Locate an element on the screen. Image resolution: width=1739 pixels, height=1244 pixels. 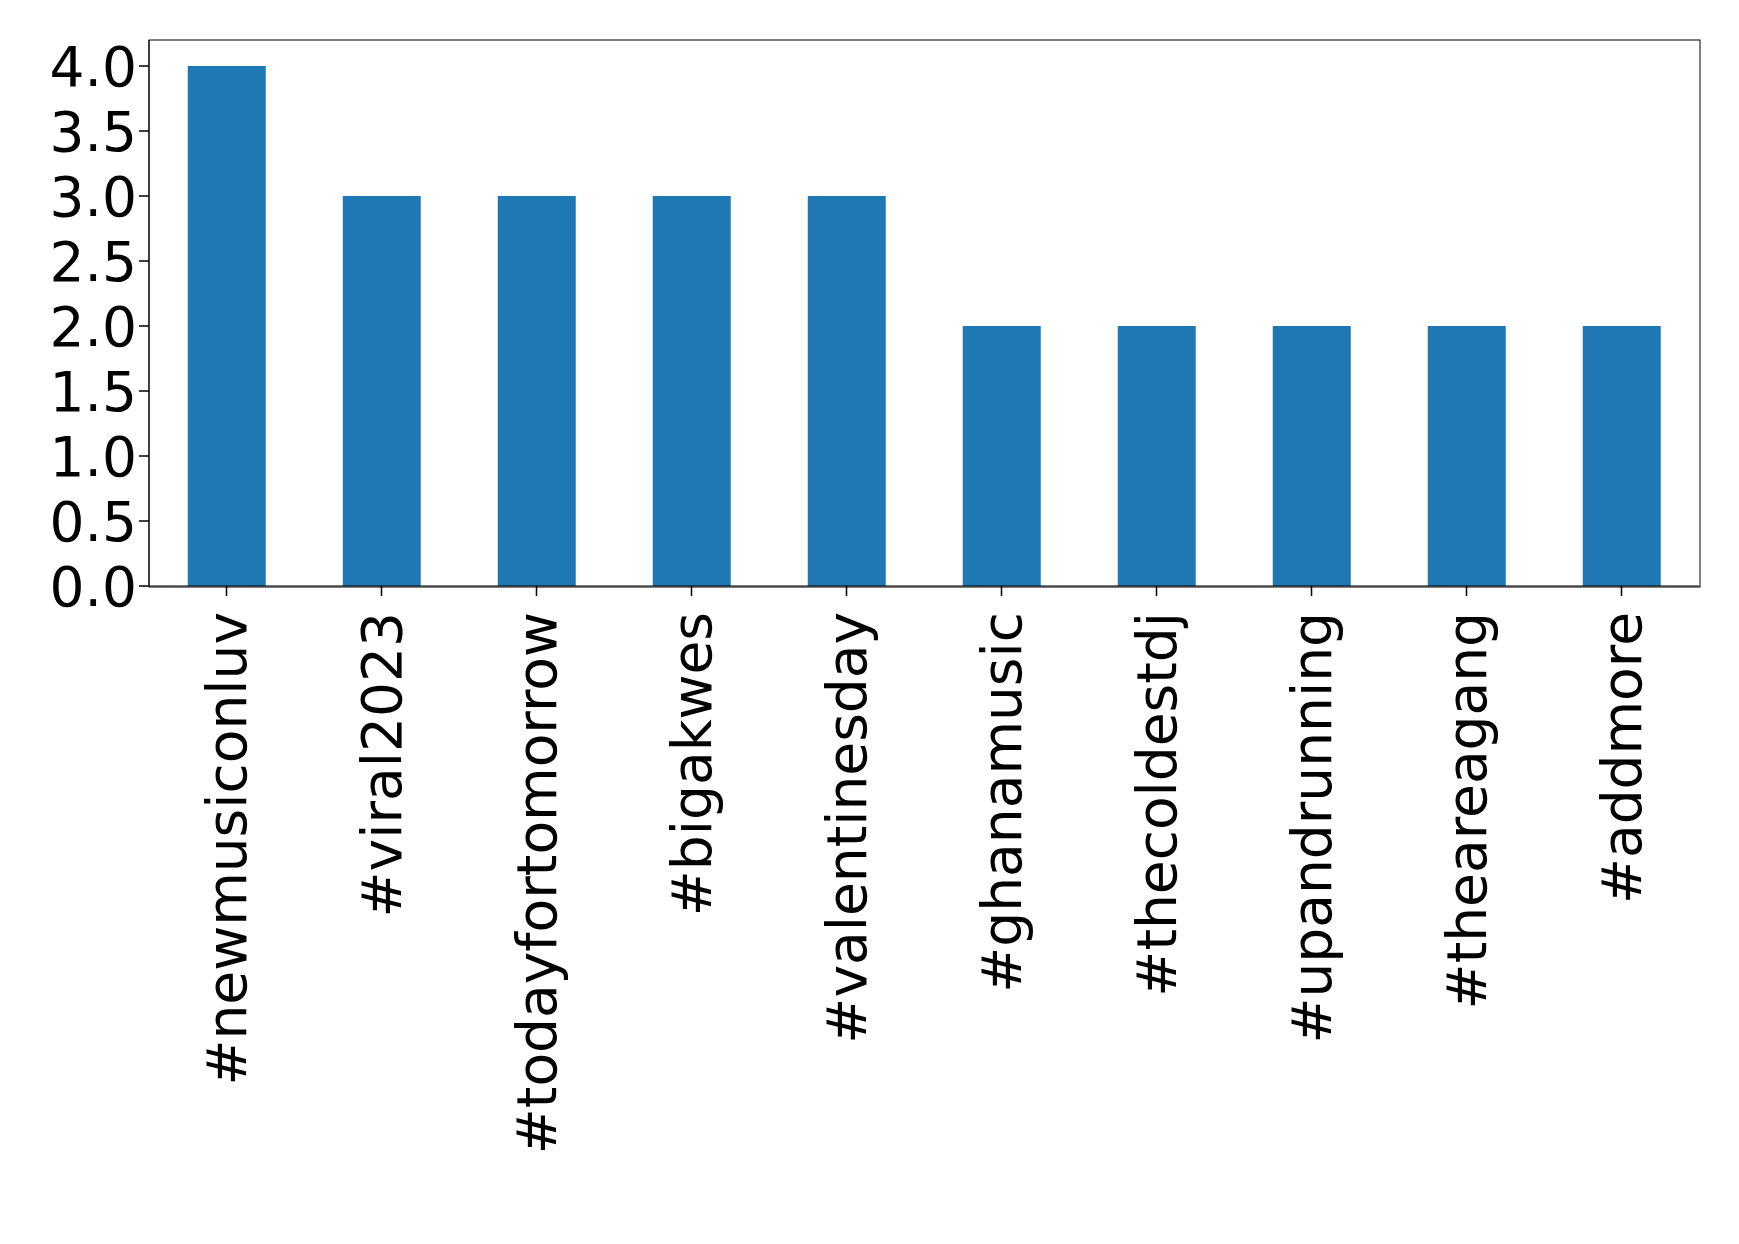
x-tick-label: #viral2023 is located at coordinates (381, 765).